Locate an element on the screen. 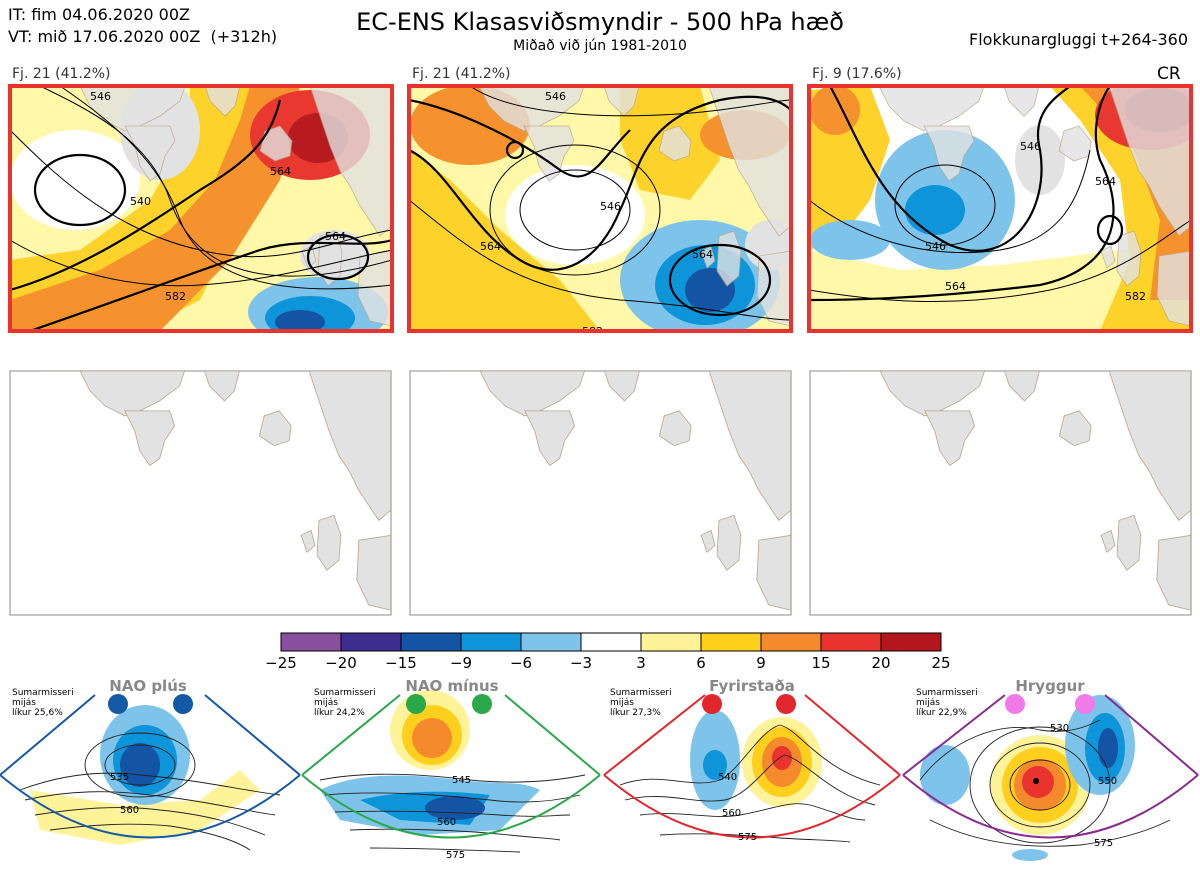 The height and width of the screenshot is (871, 1200). regime-2-title: NAO mínus is located at coordinates (451, 686).